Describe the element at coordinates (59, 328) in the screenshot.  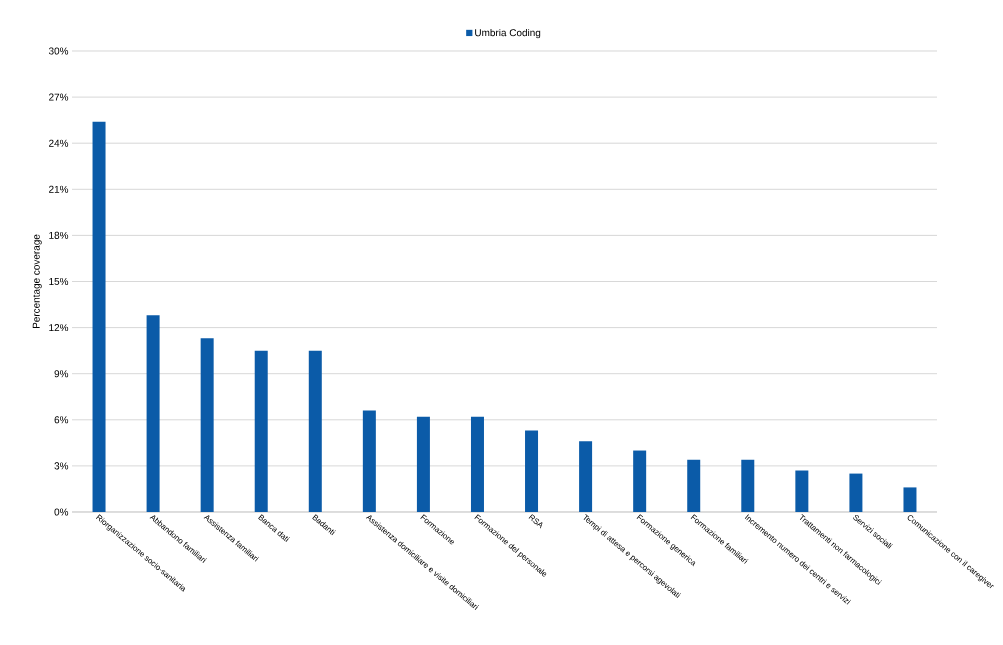
I see `y-tick-label: 12%` at that location.